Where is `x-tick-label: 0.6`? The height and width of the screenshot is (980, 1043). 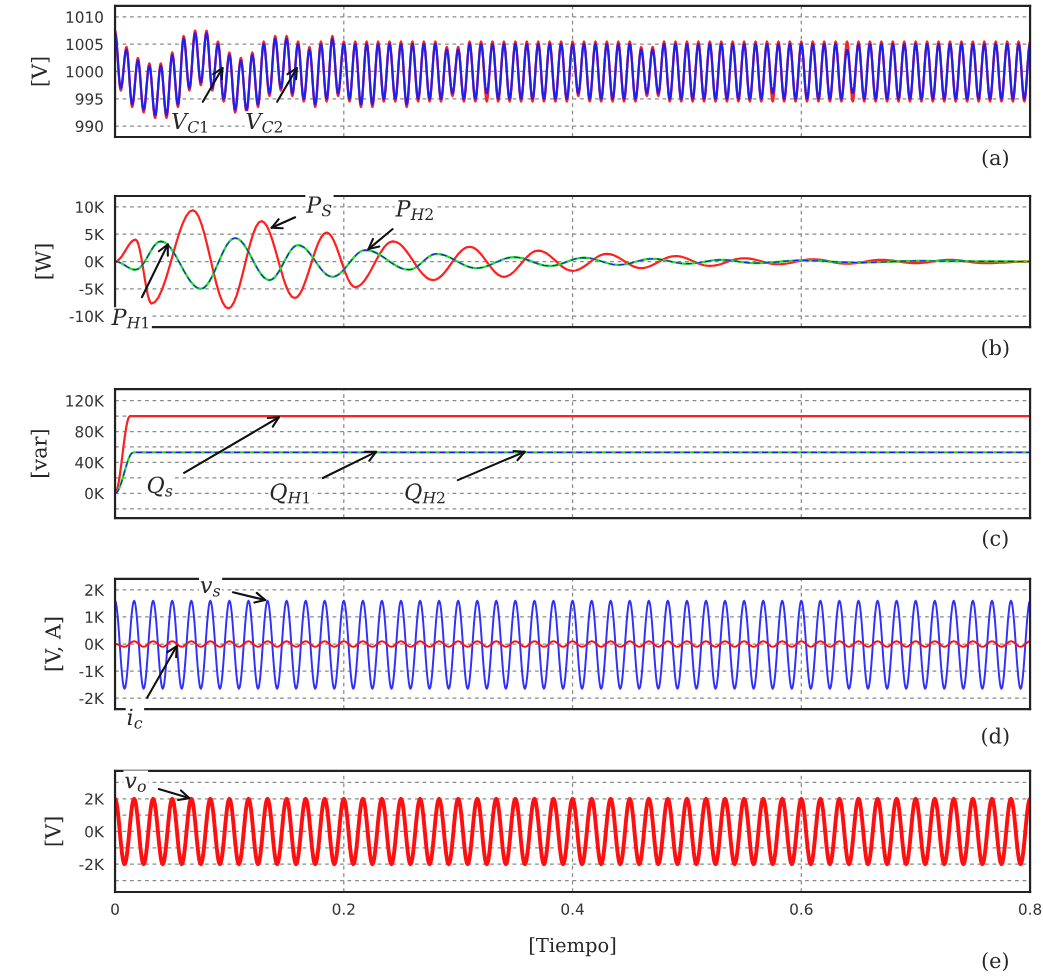
x-tick-label: 0.6 is located at coordinates (801, 909).